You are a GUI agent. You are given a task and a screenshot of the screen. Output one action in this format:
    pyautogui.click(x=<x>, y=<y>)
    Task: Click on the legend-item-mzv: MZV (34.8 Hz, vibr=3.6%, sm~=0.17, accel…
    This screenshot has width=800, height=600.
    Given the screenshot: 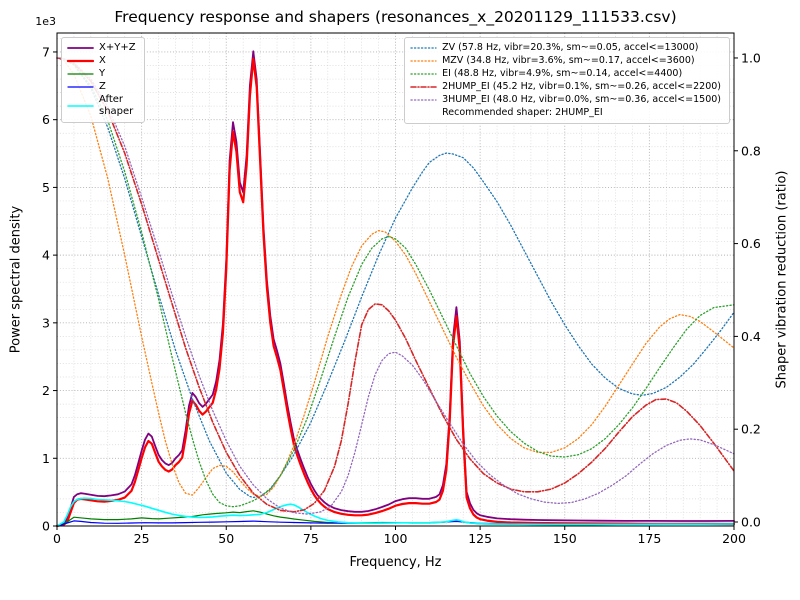 What is the action you would take?
    pyautogui.click(x=565, y=61)
    